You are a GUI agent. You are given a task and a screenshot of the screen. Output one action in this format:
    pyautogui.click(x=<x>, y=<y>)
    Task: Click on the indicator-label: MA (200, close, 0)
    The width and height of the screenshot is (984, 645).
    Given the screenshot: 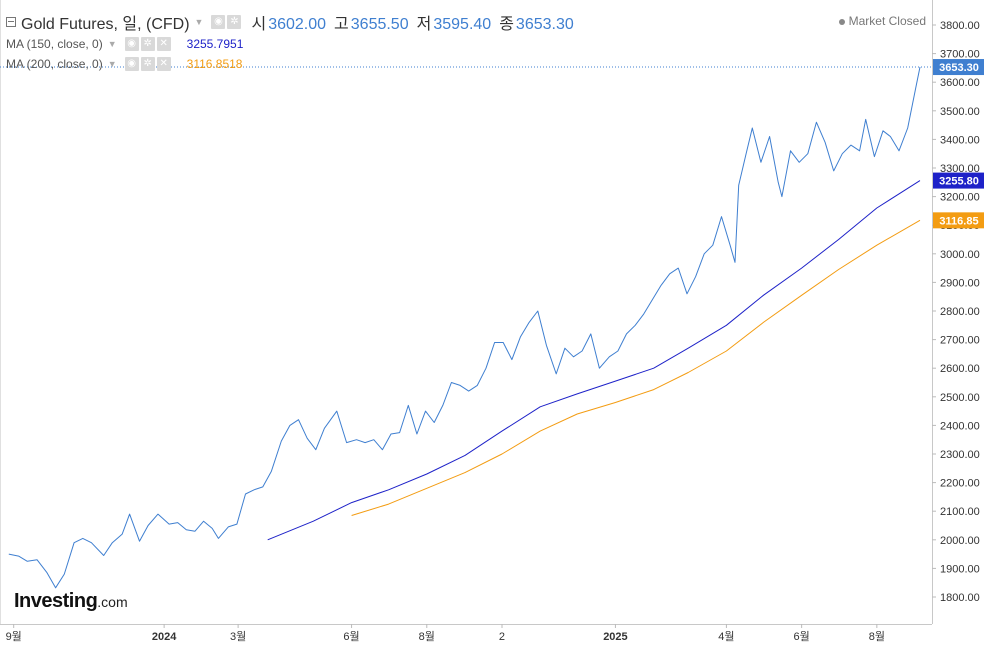 What is the action you would take?
    pyautogui.click(x=54, y=64)
    